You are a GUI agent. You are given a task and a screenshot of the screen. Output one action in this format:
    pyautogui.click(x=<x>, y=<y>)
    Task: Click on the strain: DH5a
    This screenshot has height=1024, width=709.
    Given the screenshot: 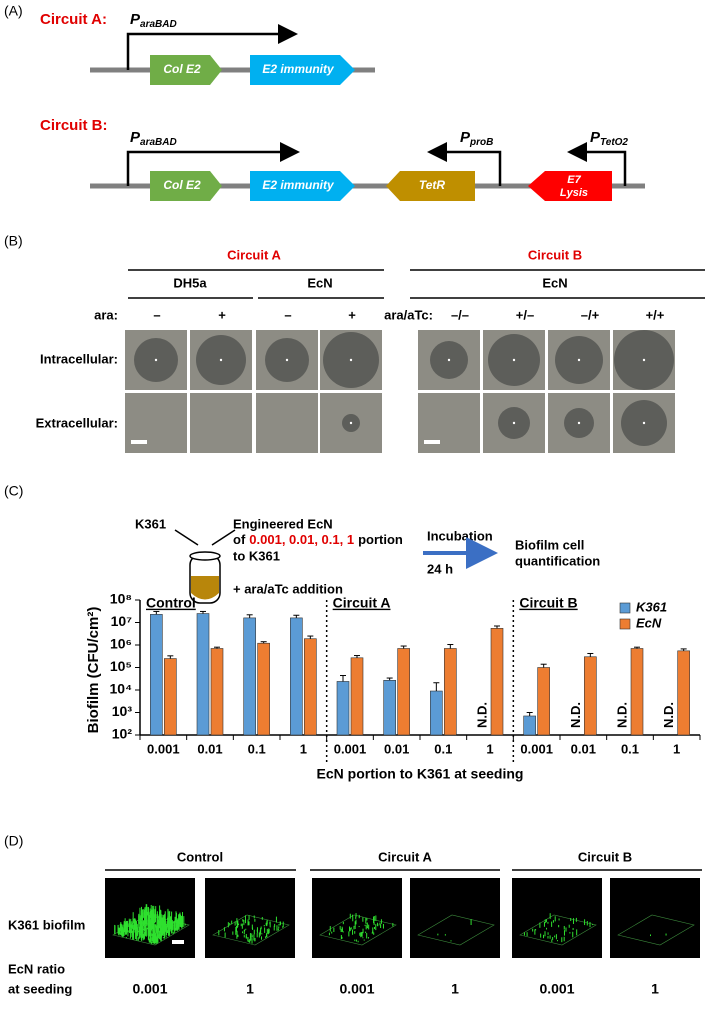 What is the action you would take?
    pyautogui.click(x=190, y=282)
    